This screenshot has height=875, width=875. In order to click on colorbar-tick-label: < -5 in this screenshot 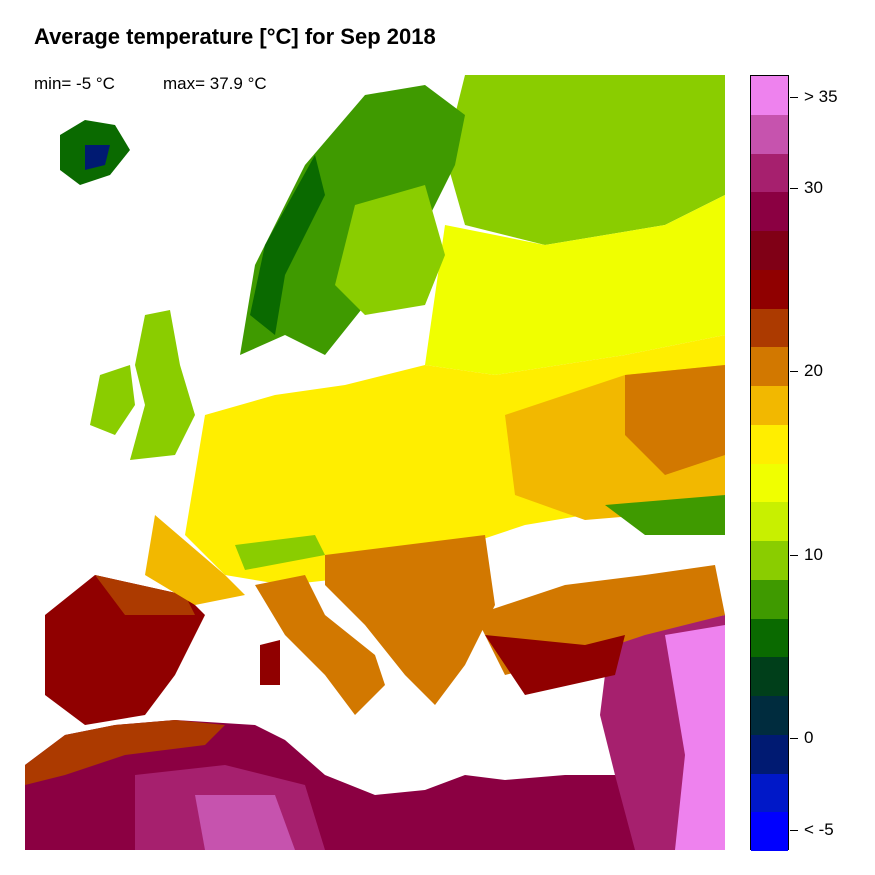, I will do `click(819, 829)`.